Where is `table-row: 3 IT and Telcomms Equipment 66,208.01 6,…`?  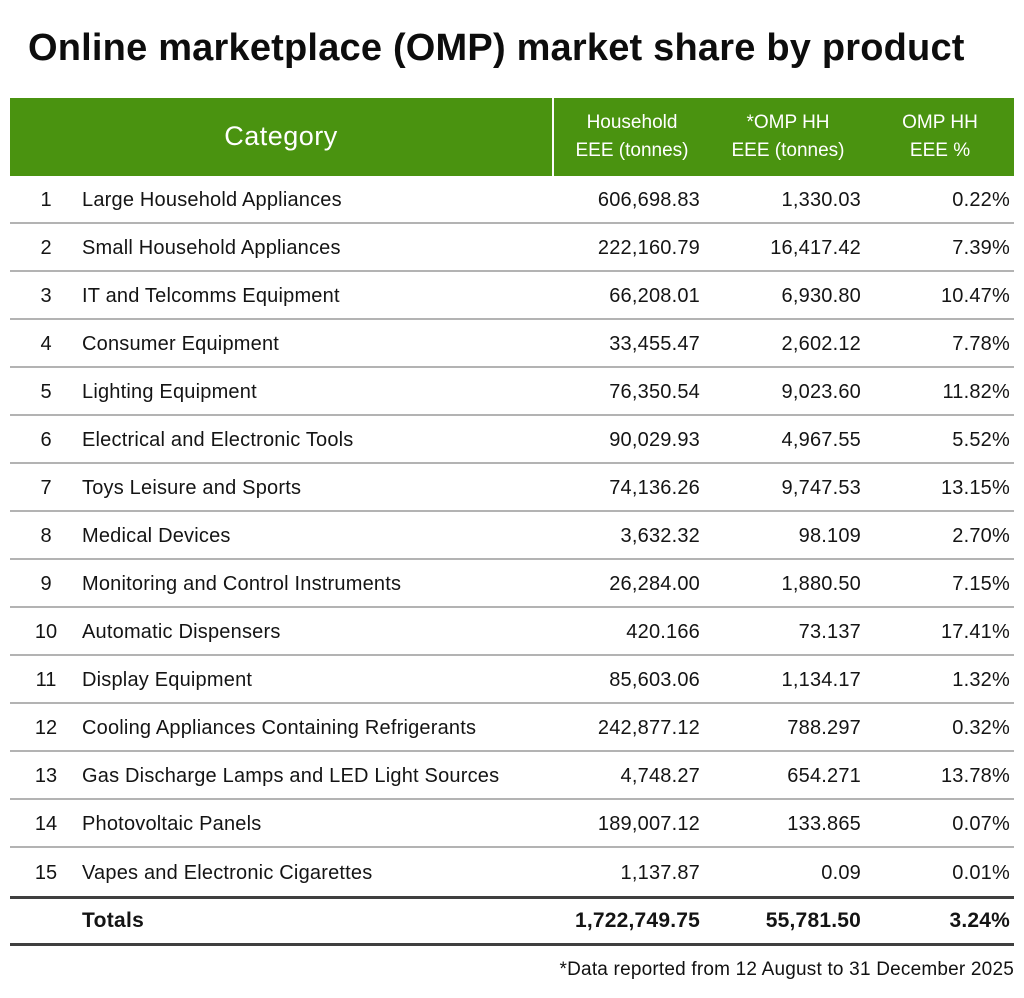
table-row: 3 IT and Telcomms Equipment 66,208.01 6,… is located at coordinates (512, 296).